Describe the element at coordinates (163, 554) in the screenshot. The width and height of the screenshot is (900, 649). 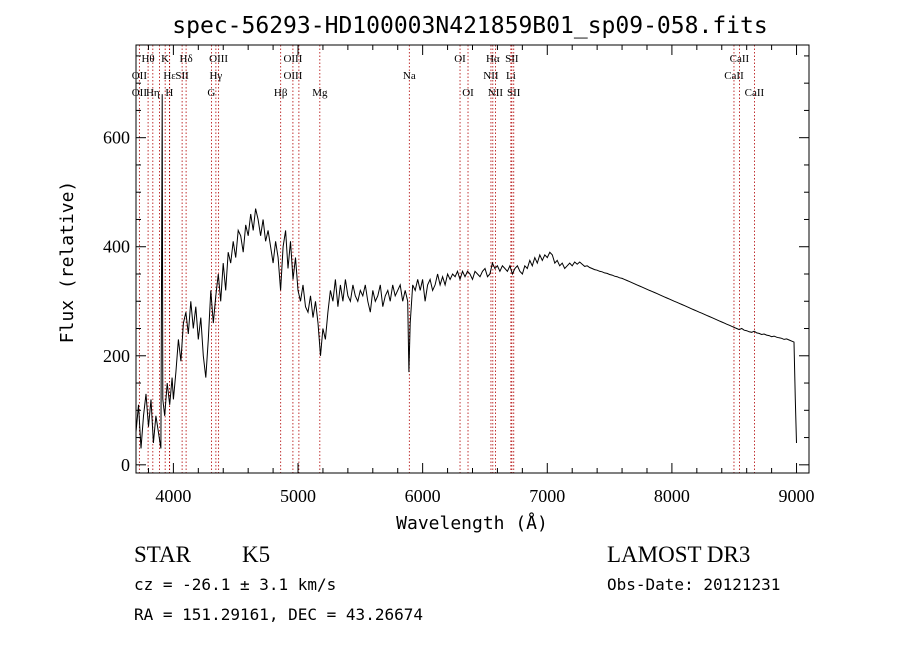
I see `object-class: STAR` at that location.